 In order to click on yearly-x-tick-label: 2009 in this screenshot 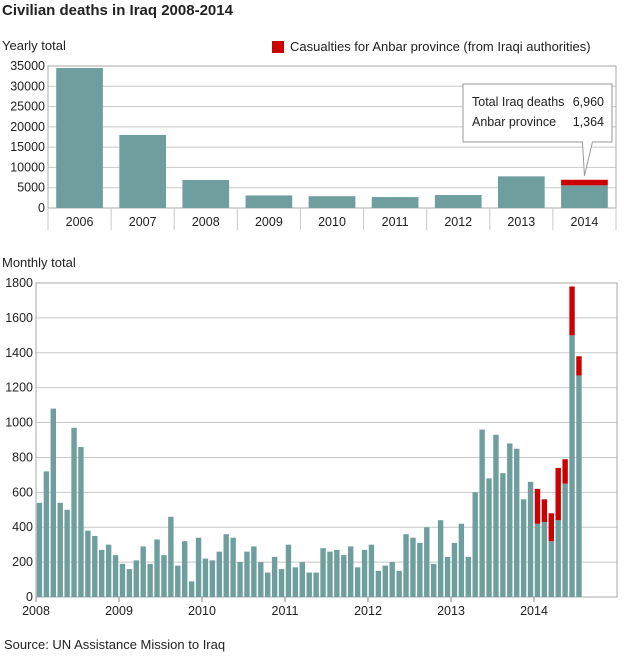, I will do `click(269, 222)`.